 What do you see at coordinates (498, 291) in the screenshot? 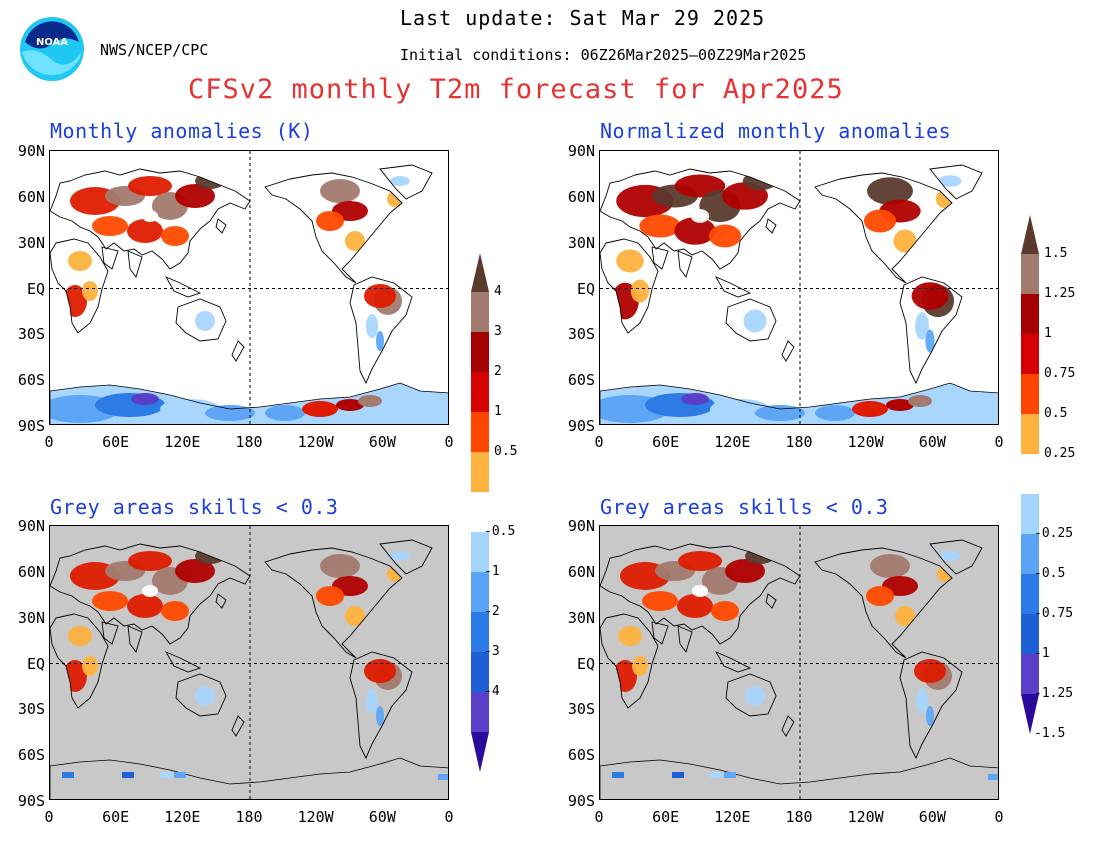
I see `colorbar-tick-label: 4` at bounding box center [498, 291].